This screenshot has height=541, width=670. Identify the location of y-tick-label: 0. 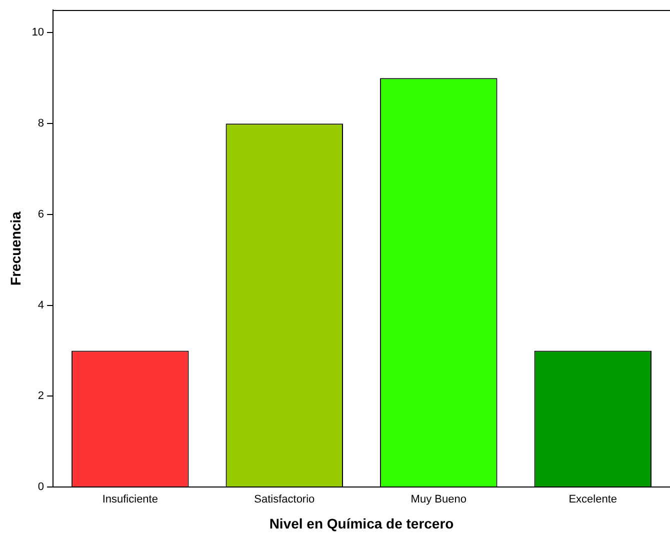
(41, 487).